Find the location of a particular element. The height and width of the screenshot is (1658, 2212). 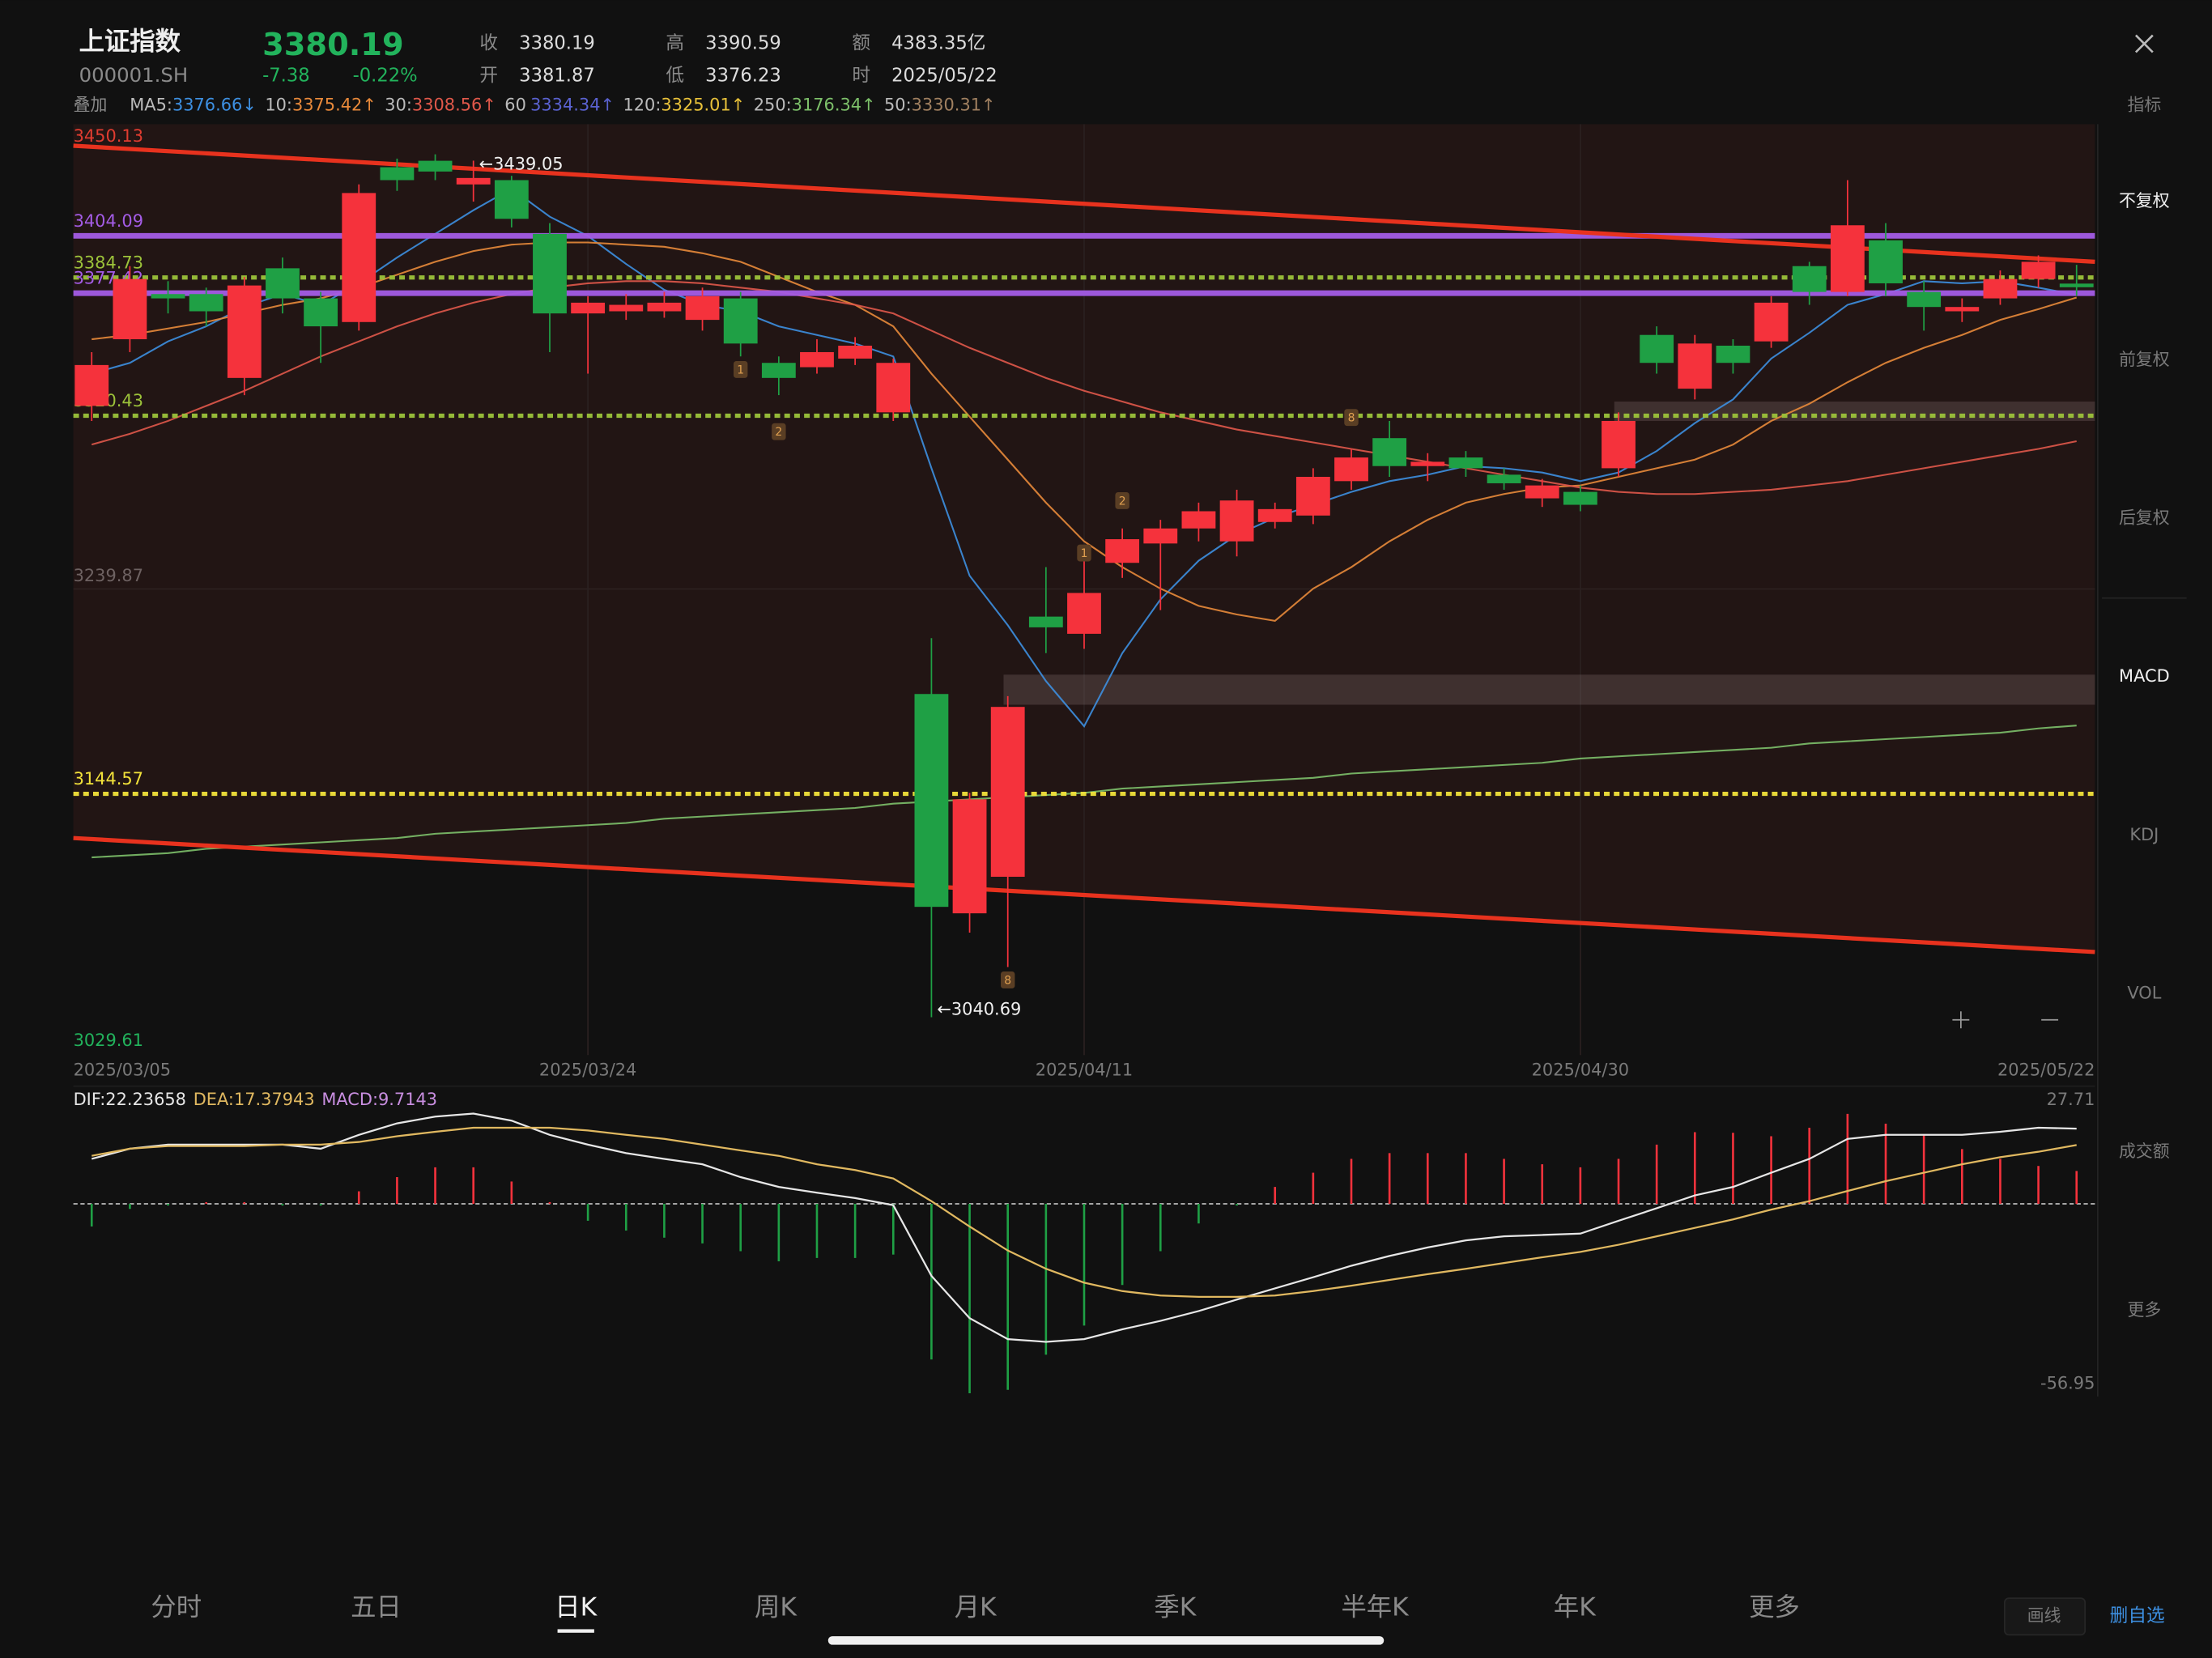

draw-button-box is located at coordinates (2046, 1616).